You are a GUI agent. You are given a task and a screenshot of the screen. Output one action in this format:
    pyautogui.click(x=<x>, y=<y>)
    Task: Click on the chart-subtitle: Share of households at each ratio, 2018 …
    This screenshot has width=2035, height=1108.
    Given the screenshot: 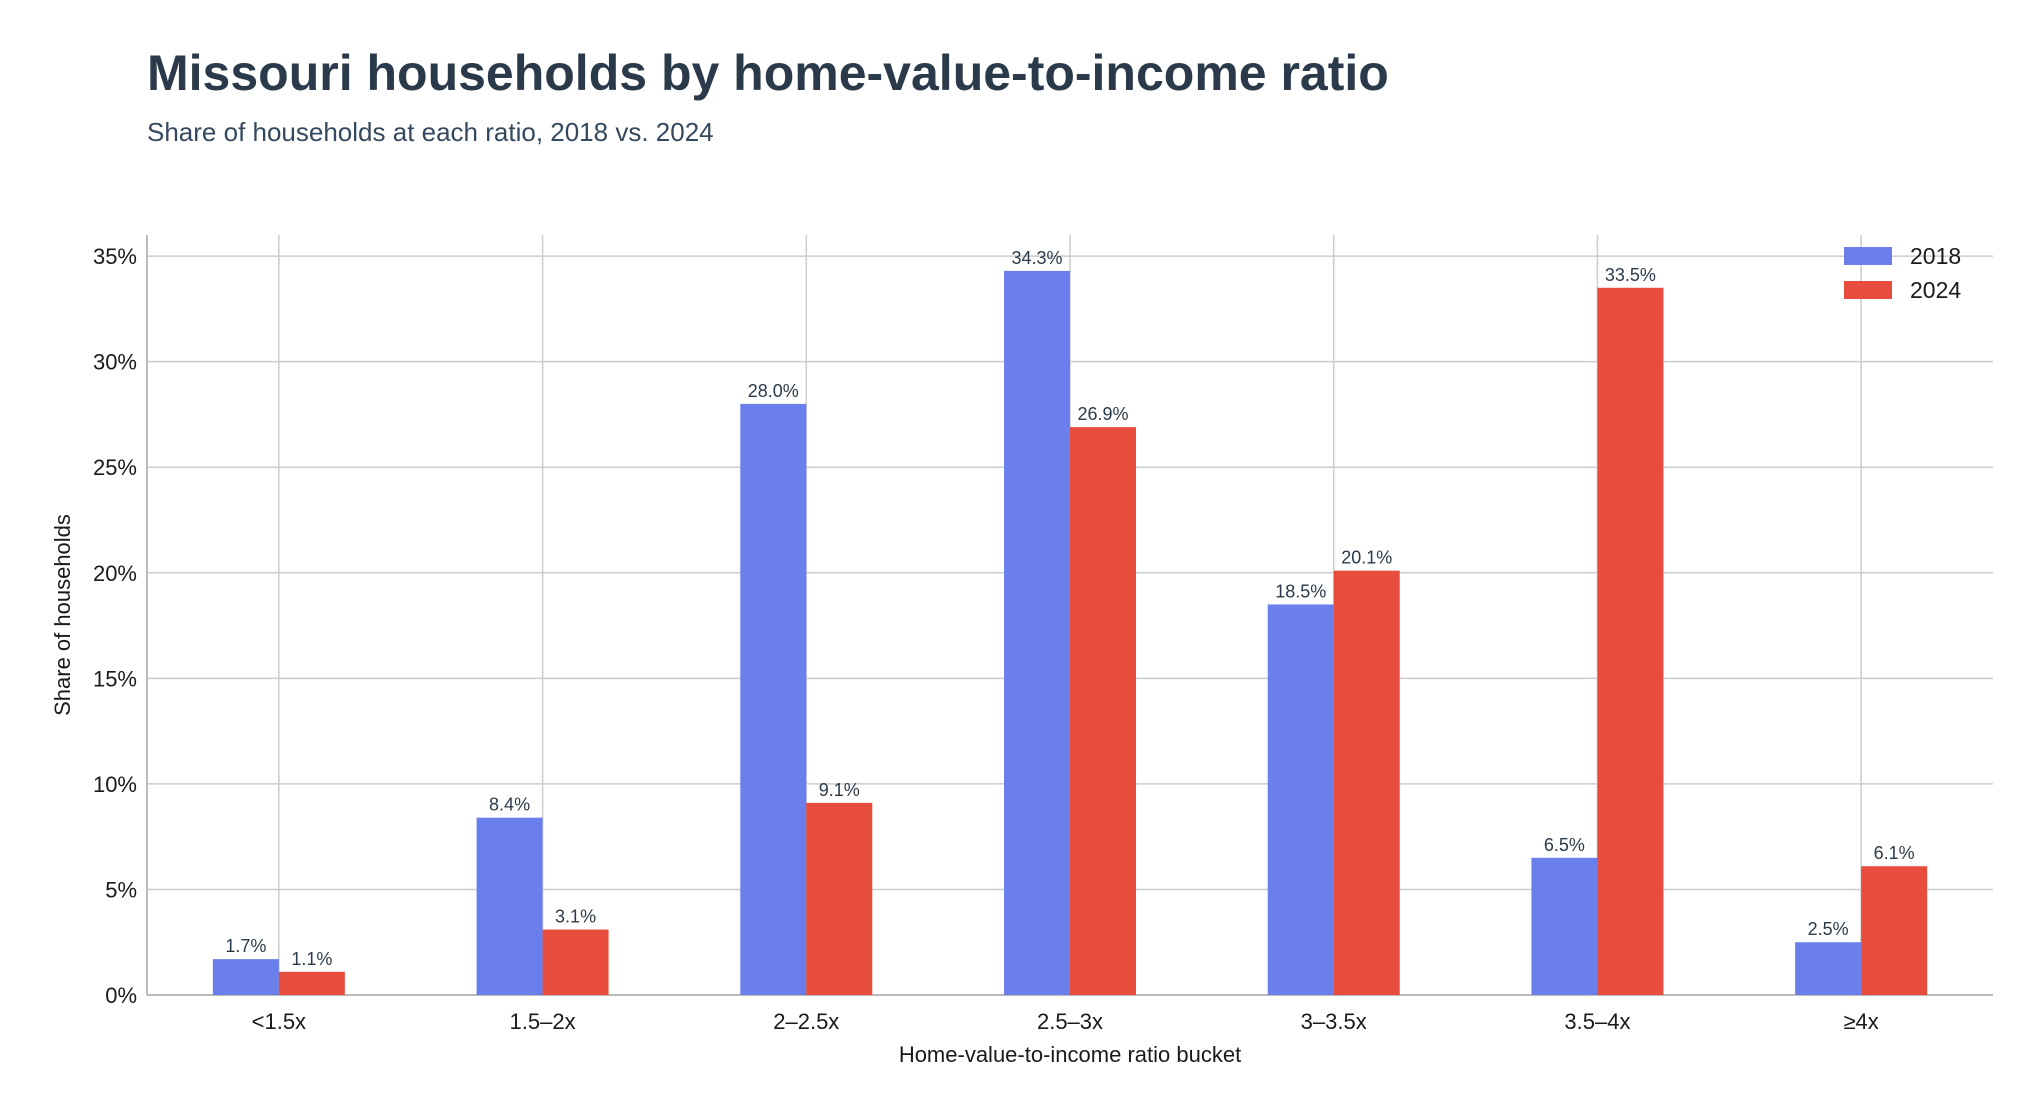 What is the action you would take?
    pyautogui.click(x=430, y=132)
    